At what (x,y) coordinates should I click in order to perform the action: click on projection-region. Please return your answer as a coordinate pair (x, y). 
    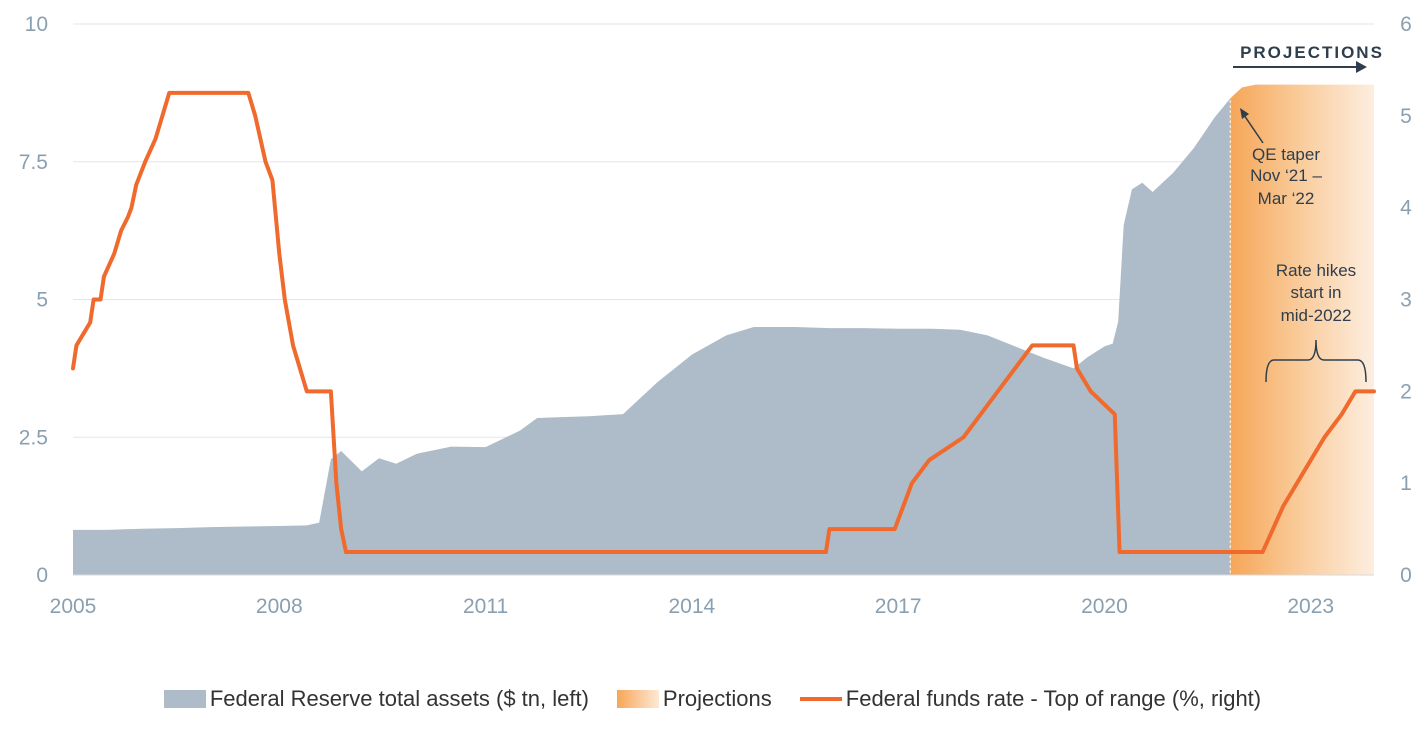
    Looking at the image, I should click on (1302, 330).